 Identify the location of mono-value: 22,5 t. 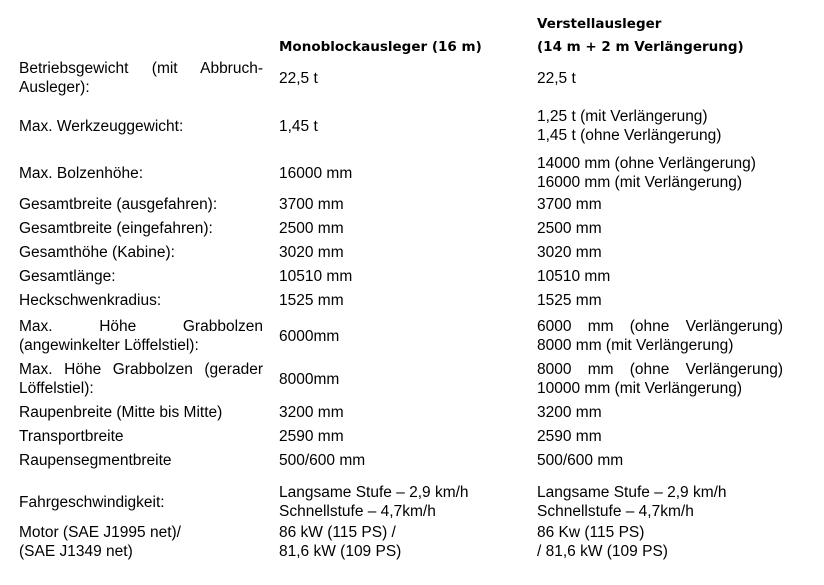
(404, 78).